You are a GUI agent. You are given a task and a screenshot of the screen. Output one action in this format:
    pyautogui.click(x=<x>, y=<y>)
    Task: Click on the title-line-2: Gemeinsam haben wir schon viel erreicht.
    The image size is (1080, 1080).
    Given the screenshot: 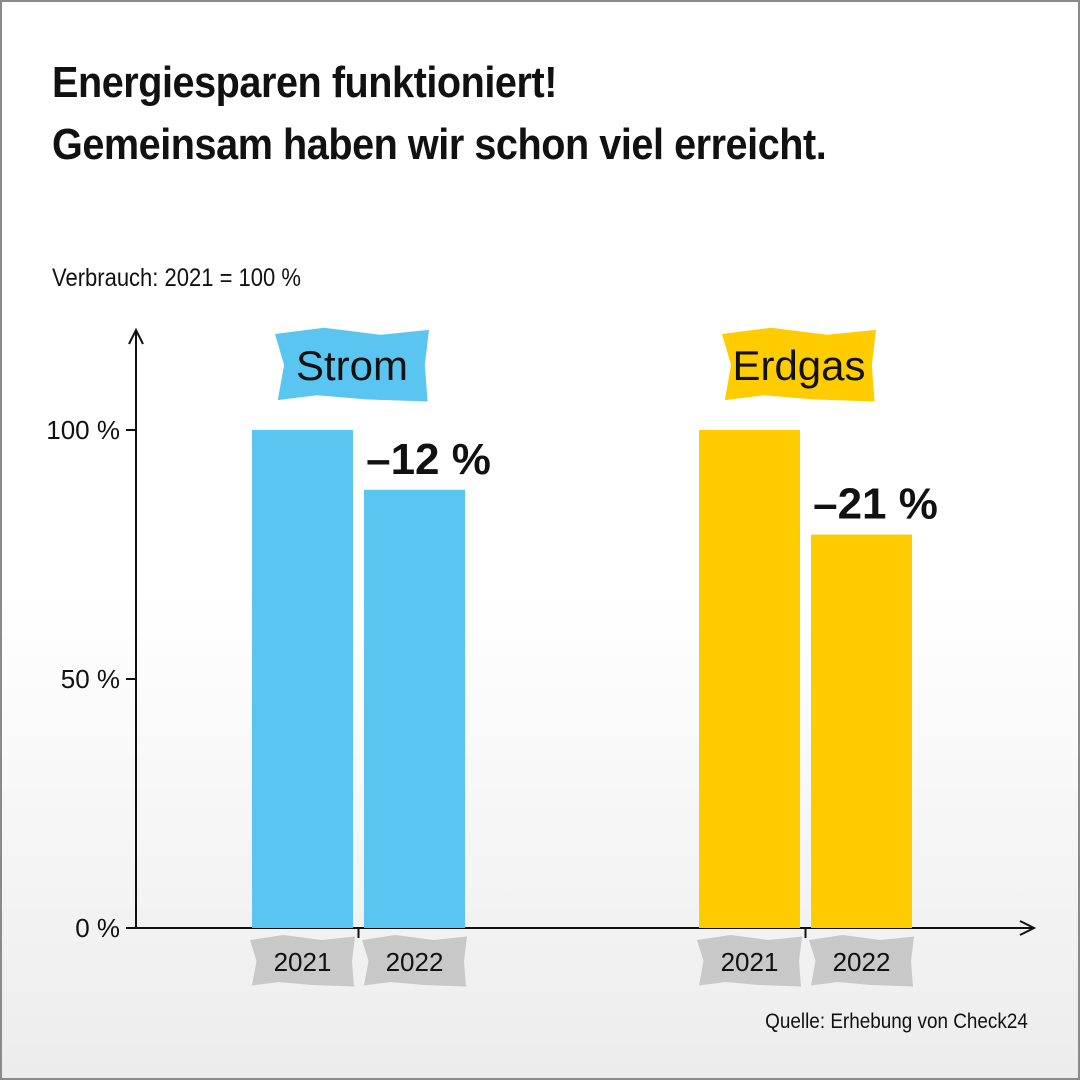 What is the action you would take?
    pyautogui.click(x=439, y=144)
    